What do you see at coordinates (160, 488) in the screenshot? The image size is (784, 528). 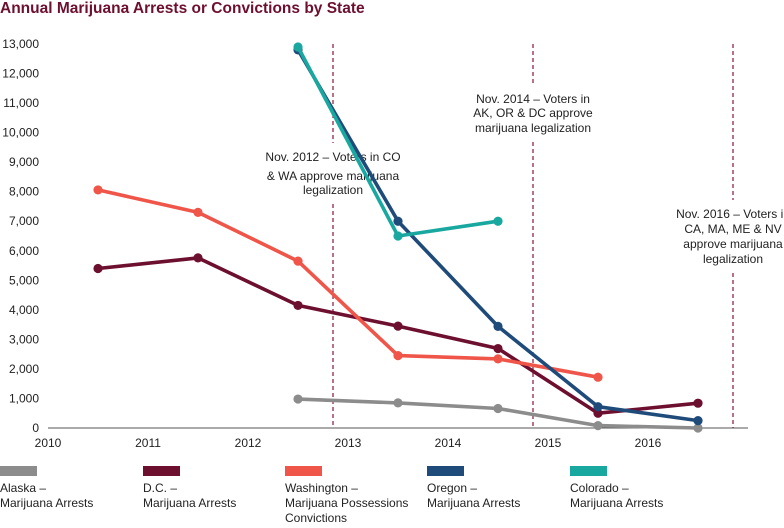 I see `legend-label: D.C. –` at bounding box center [160, 488].